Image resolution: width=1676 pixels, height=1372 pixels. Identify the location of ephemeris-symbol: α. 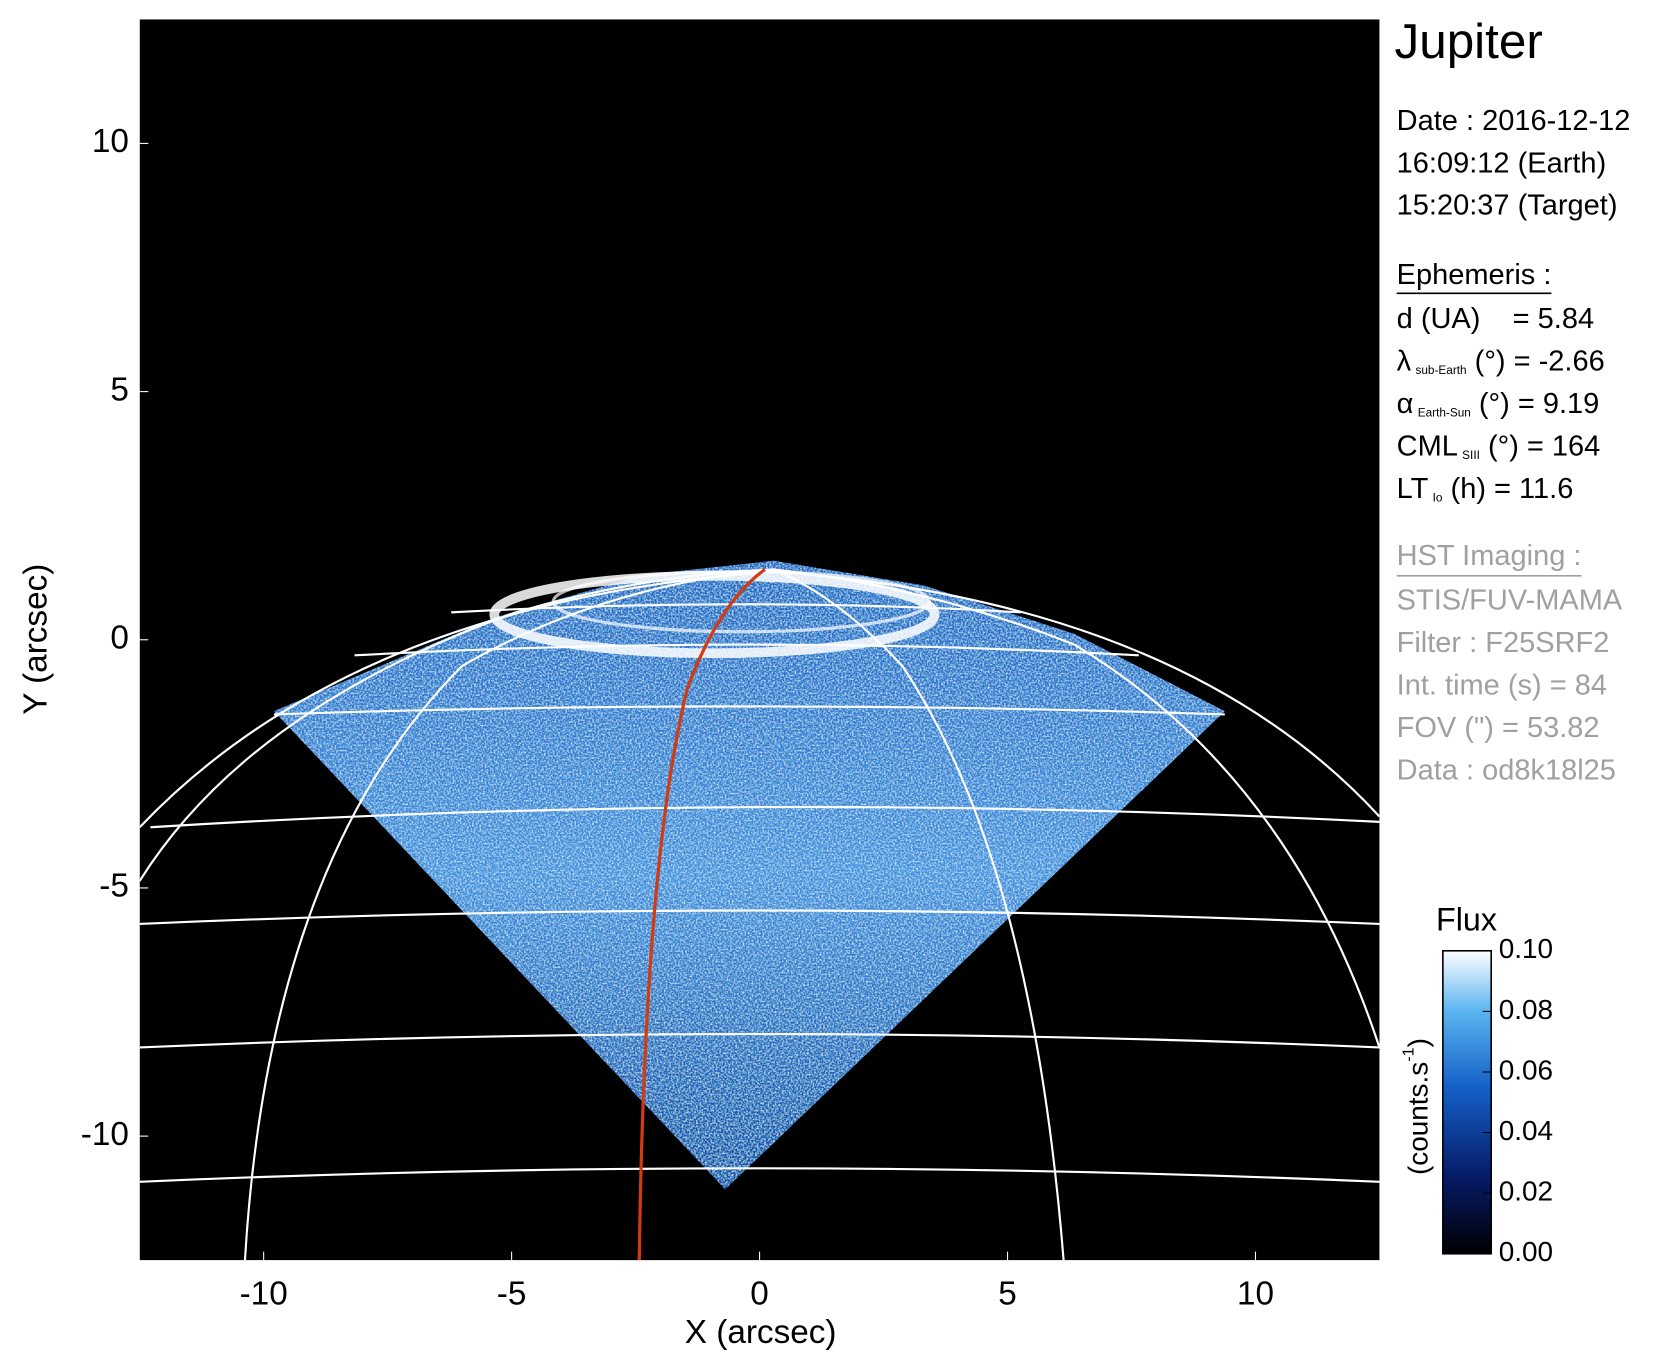
(1405, 404).